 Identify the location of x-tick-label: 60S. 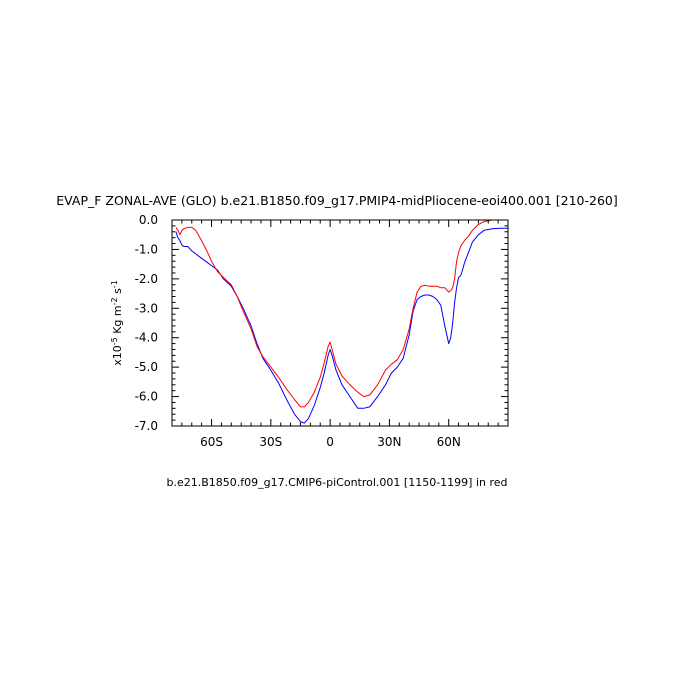
(211, 442).